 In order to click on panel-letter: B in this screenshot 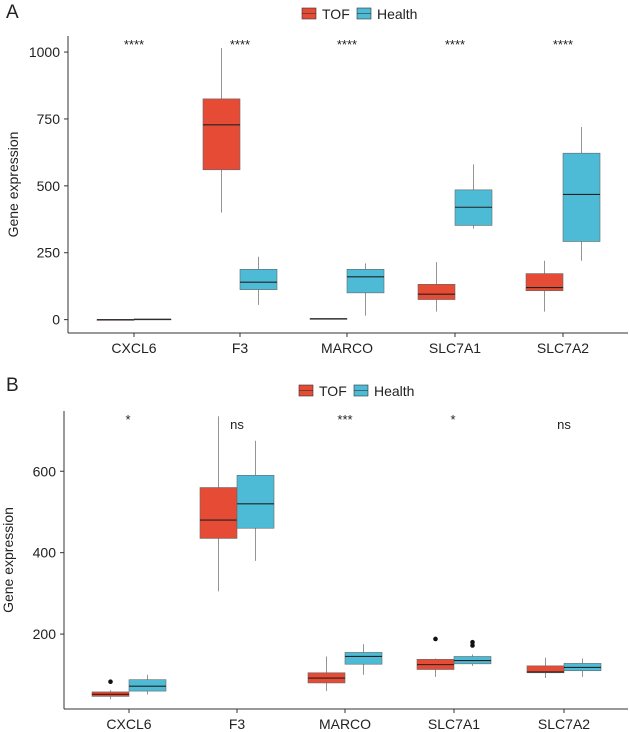, I will do `click(12, 385)`.